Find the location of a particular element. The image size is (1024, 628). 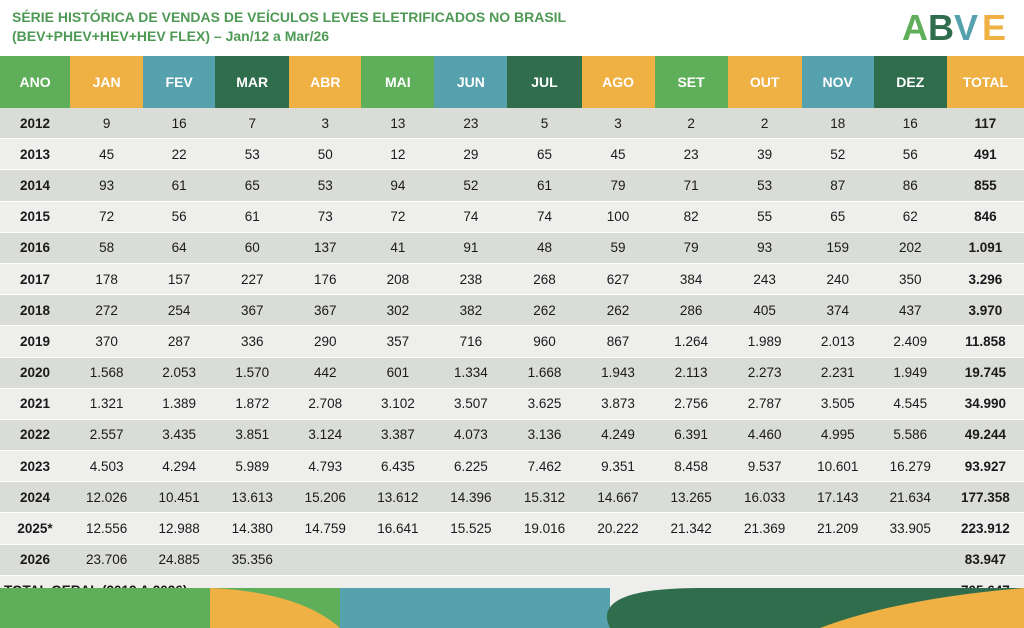

month-value-cell: 1.872 is located at coordinates (252, 404).